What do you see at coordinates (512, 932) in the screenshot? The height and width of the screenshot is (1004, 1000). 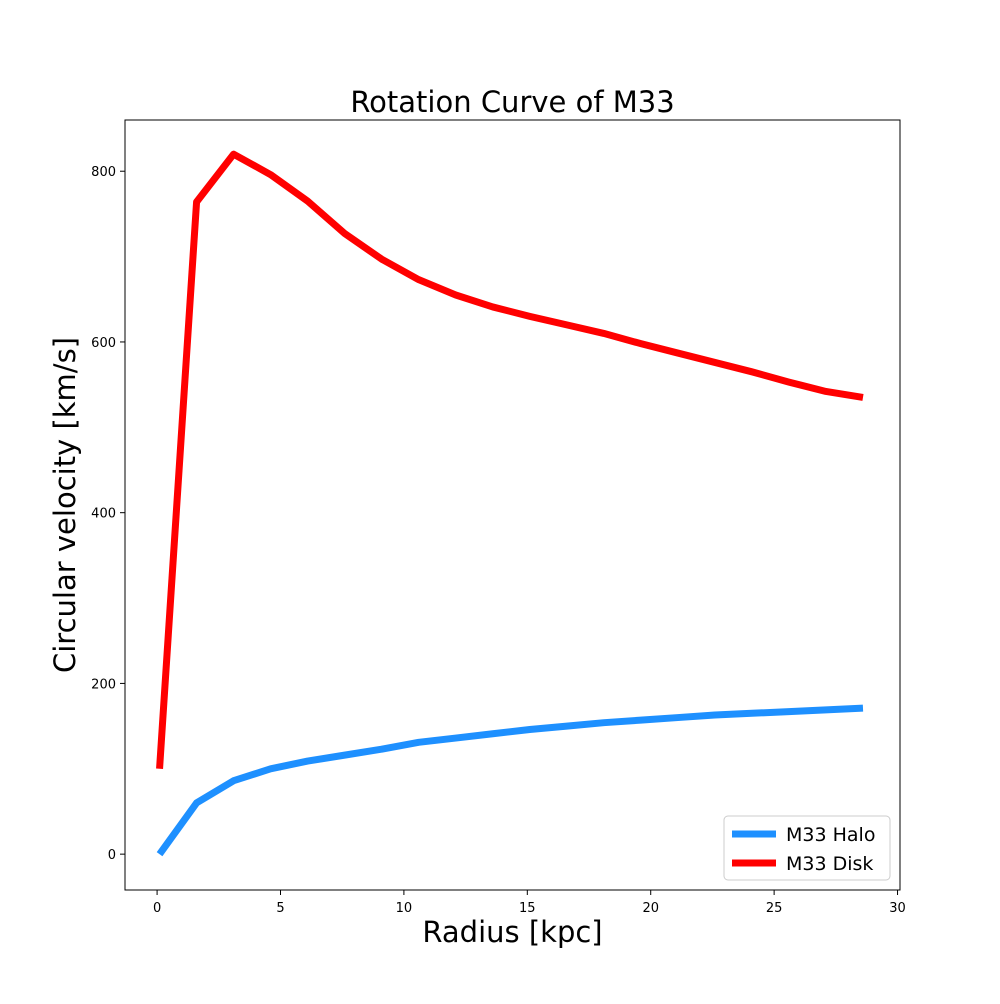 I see `x-axis-label: Radius [kpc]` at bounding box center [512, 932].